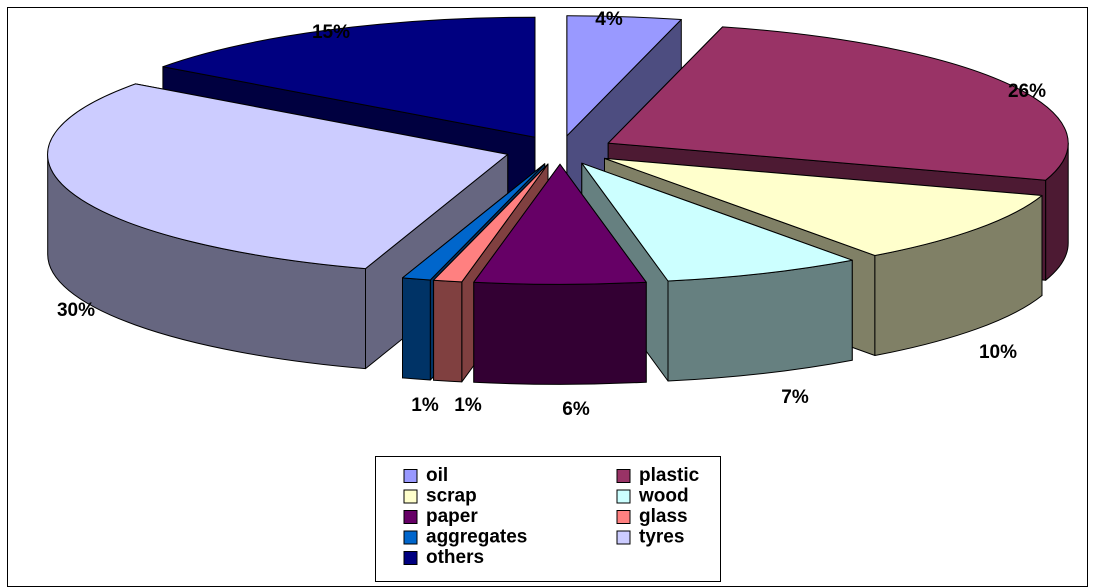 The height and width of the screenshot is (587, 1095). Describe the element at coordinates (437, 475) in the screenshot. I see `legend-label-oil: oil` at that location.